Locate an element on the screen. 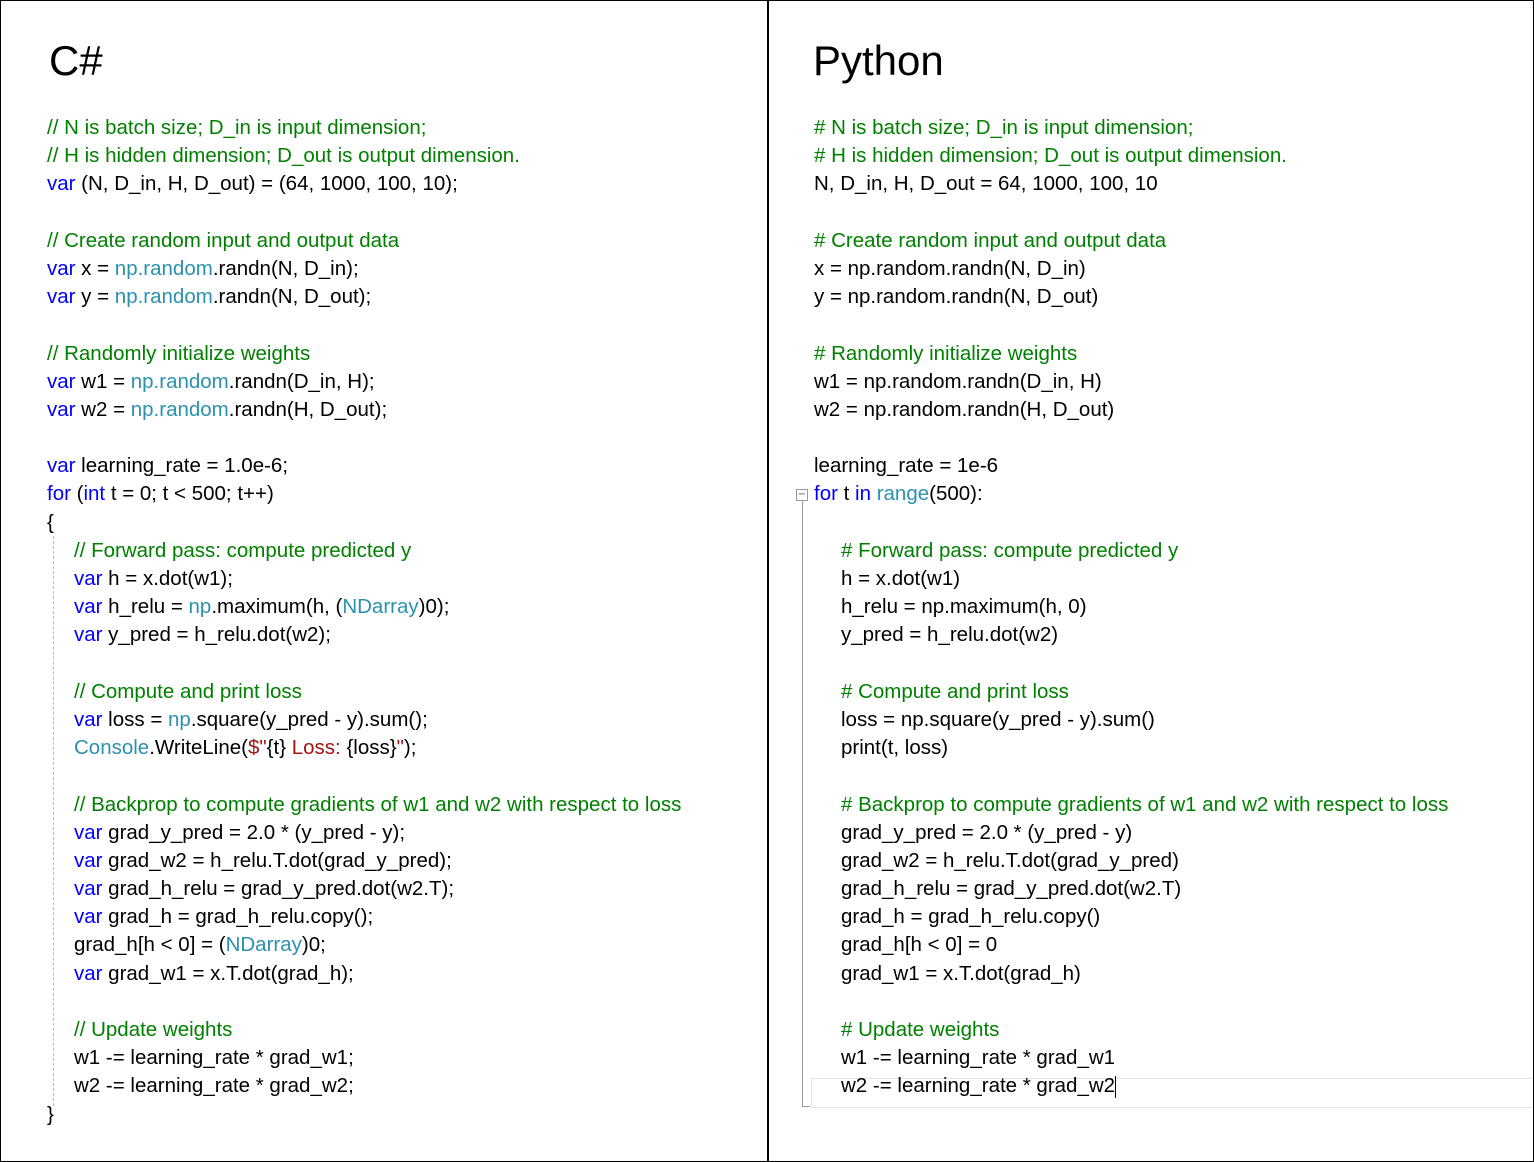 The height and width of the screenshot is (1162, 1534). code-text: w1 = is located at coordinates (103, 381).